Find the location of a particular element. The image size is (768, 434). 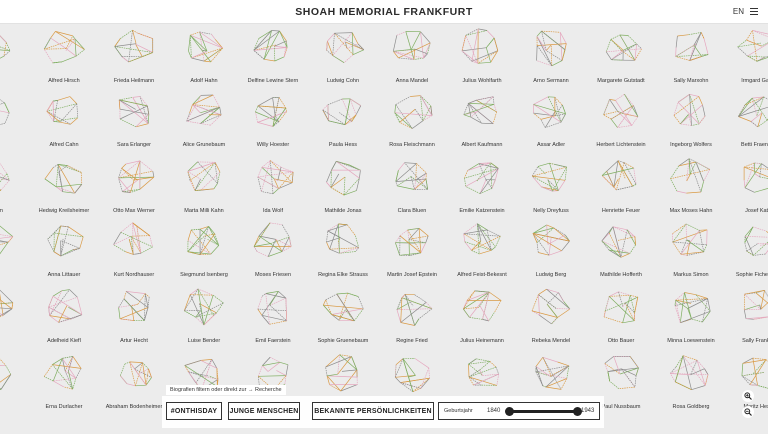

person-card: Max Moses Hahn is located at coordinates (691, 191).